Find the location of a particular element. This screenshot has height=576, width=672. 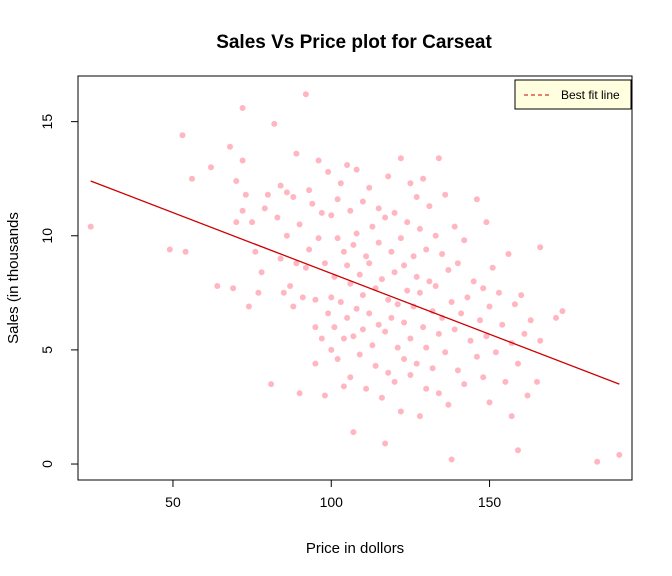

x-tick-label: 150 is located at coordinates (490, 502).